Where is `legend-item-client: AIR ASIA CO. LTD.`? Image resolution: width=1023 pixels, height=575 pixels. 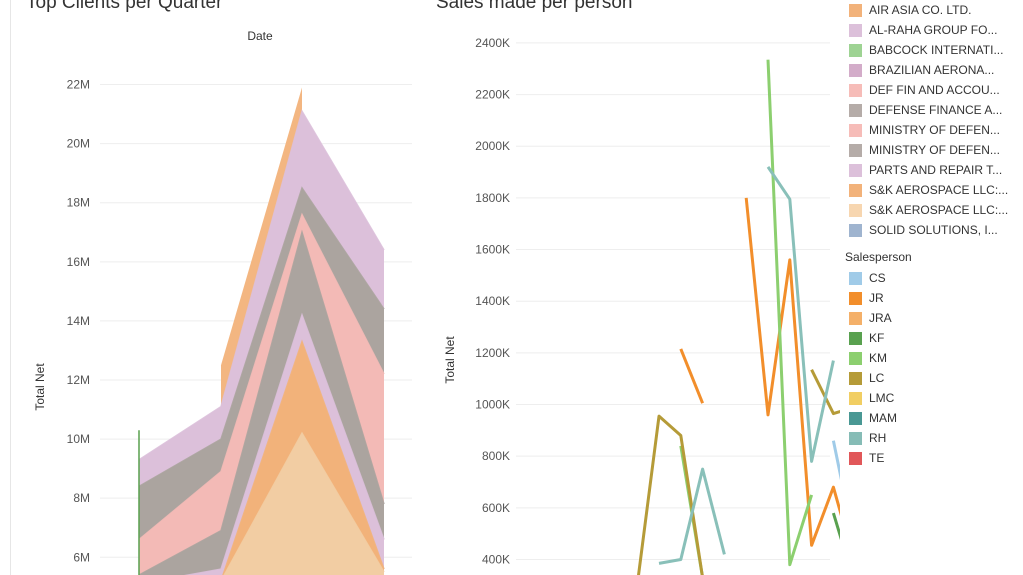 legend-item-client: AIR ASIA CO. LTD. is located at coordinates (910, 10).